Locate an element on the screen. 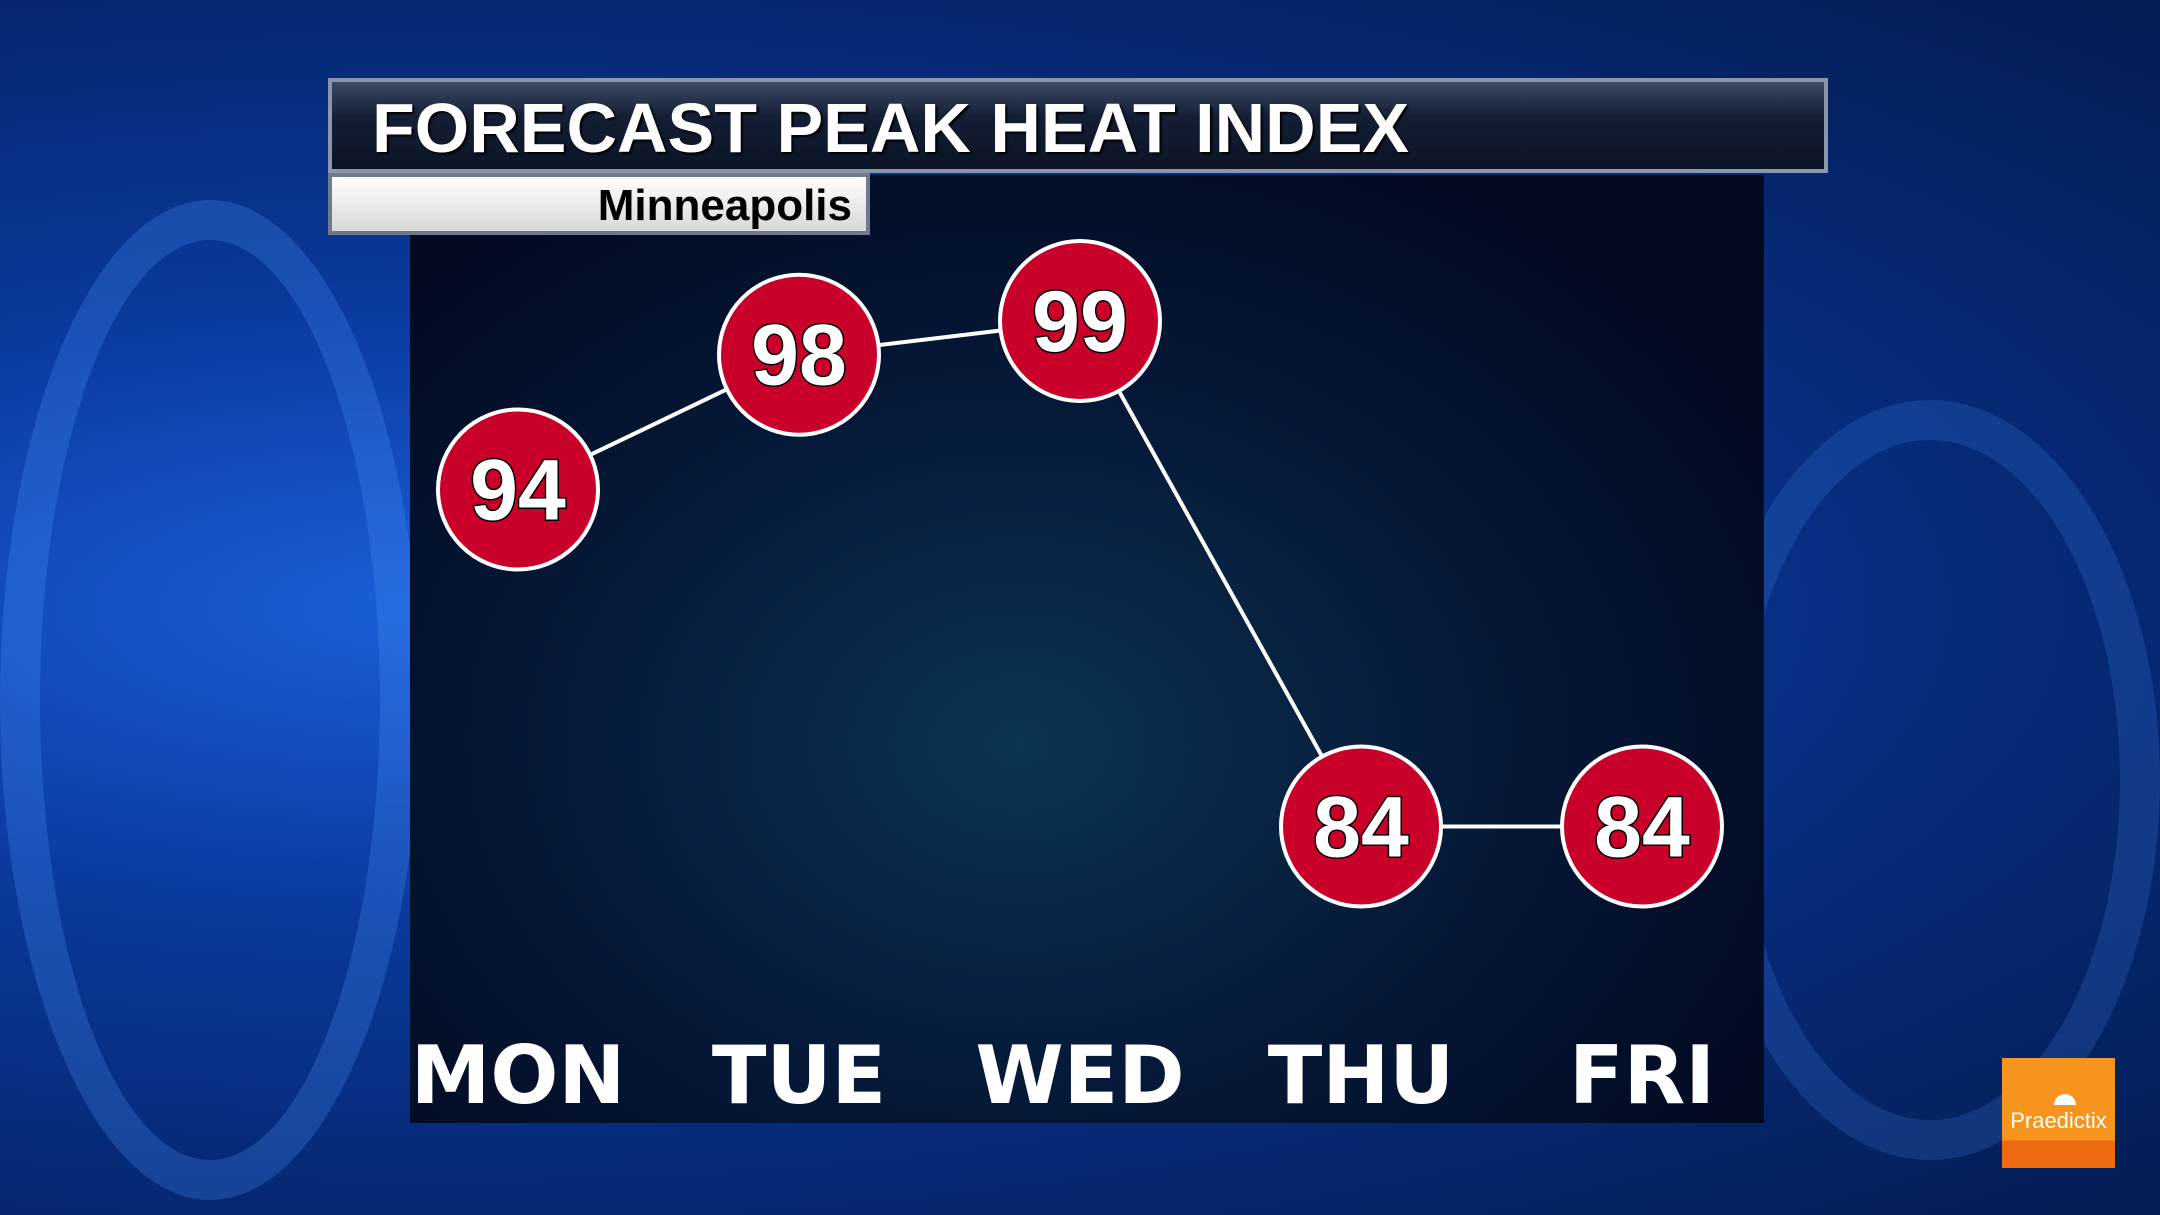 The width and height of the screenshot is (2160, 1215). data-point-wed is located at coordinates (1080, 321).